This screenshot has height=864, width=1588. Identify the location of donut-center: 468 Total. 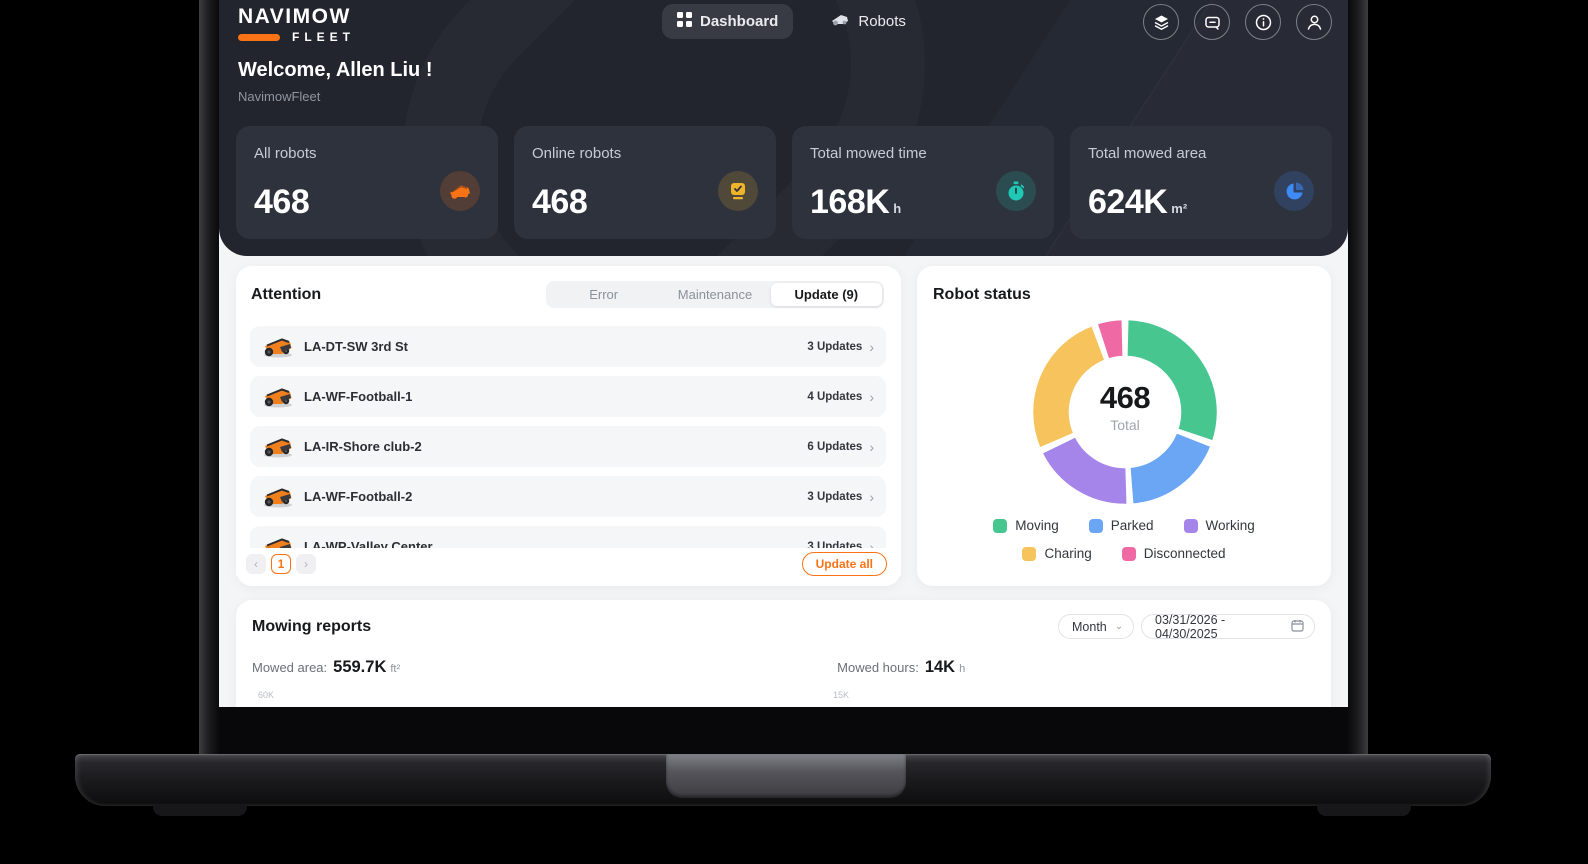
(1125, 406).